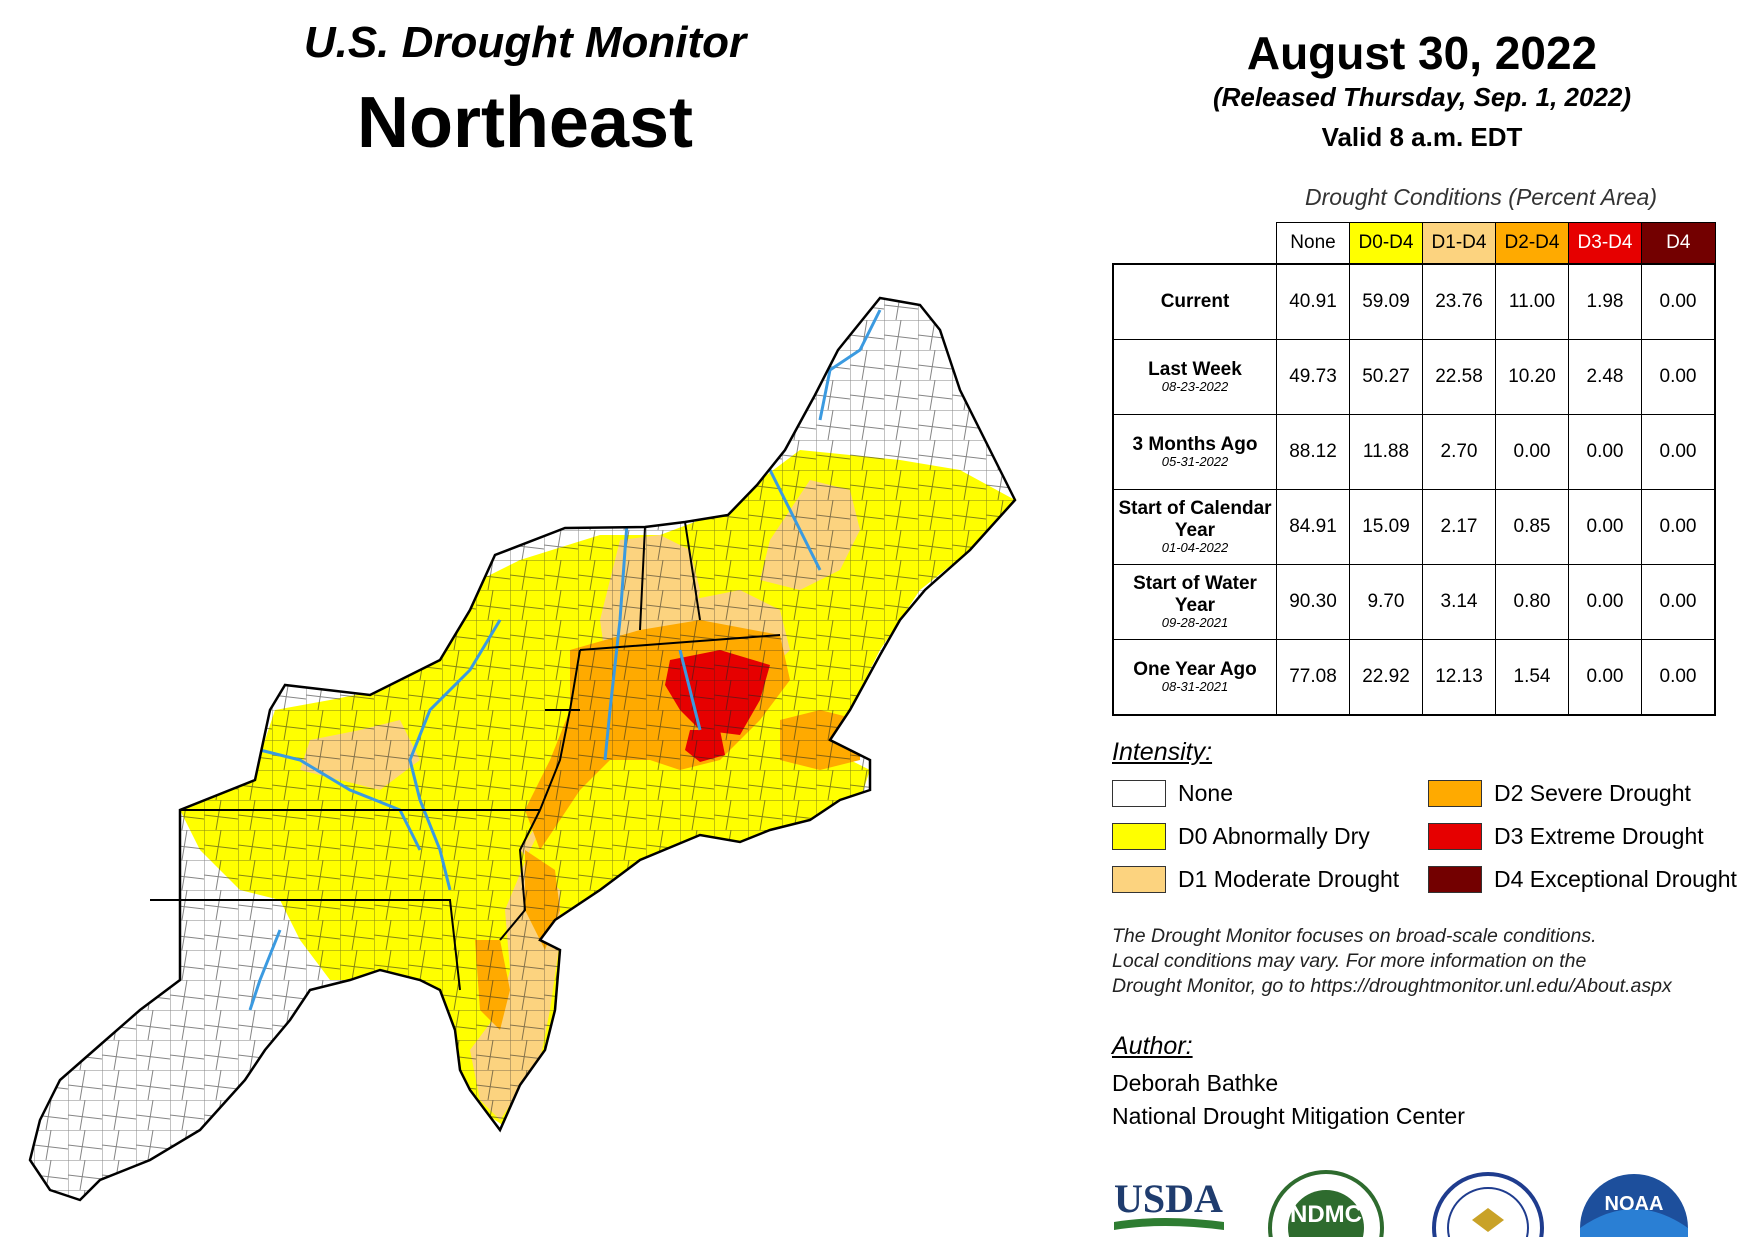 Image resolution: width=1744 pixels, height=1237 pixels. What do you see at coordinates (1459, 527) in the screenshot?
I see `table-cell: 2.17` at bounding box center [1459, 527].